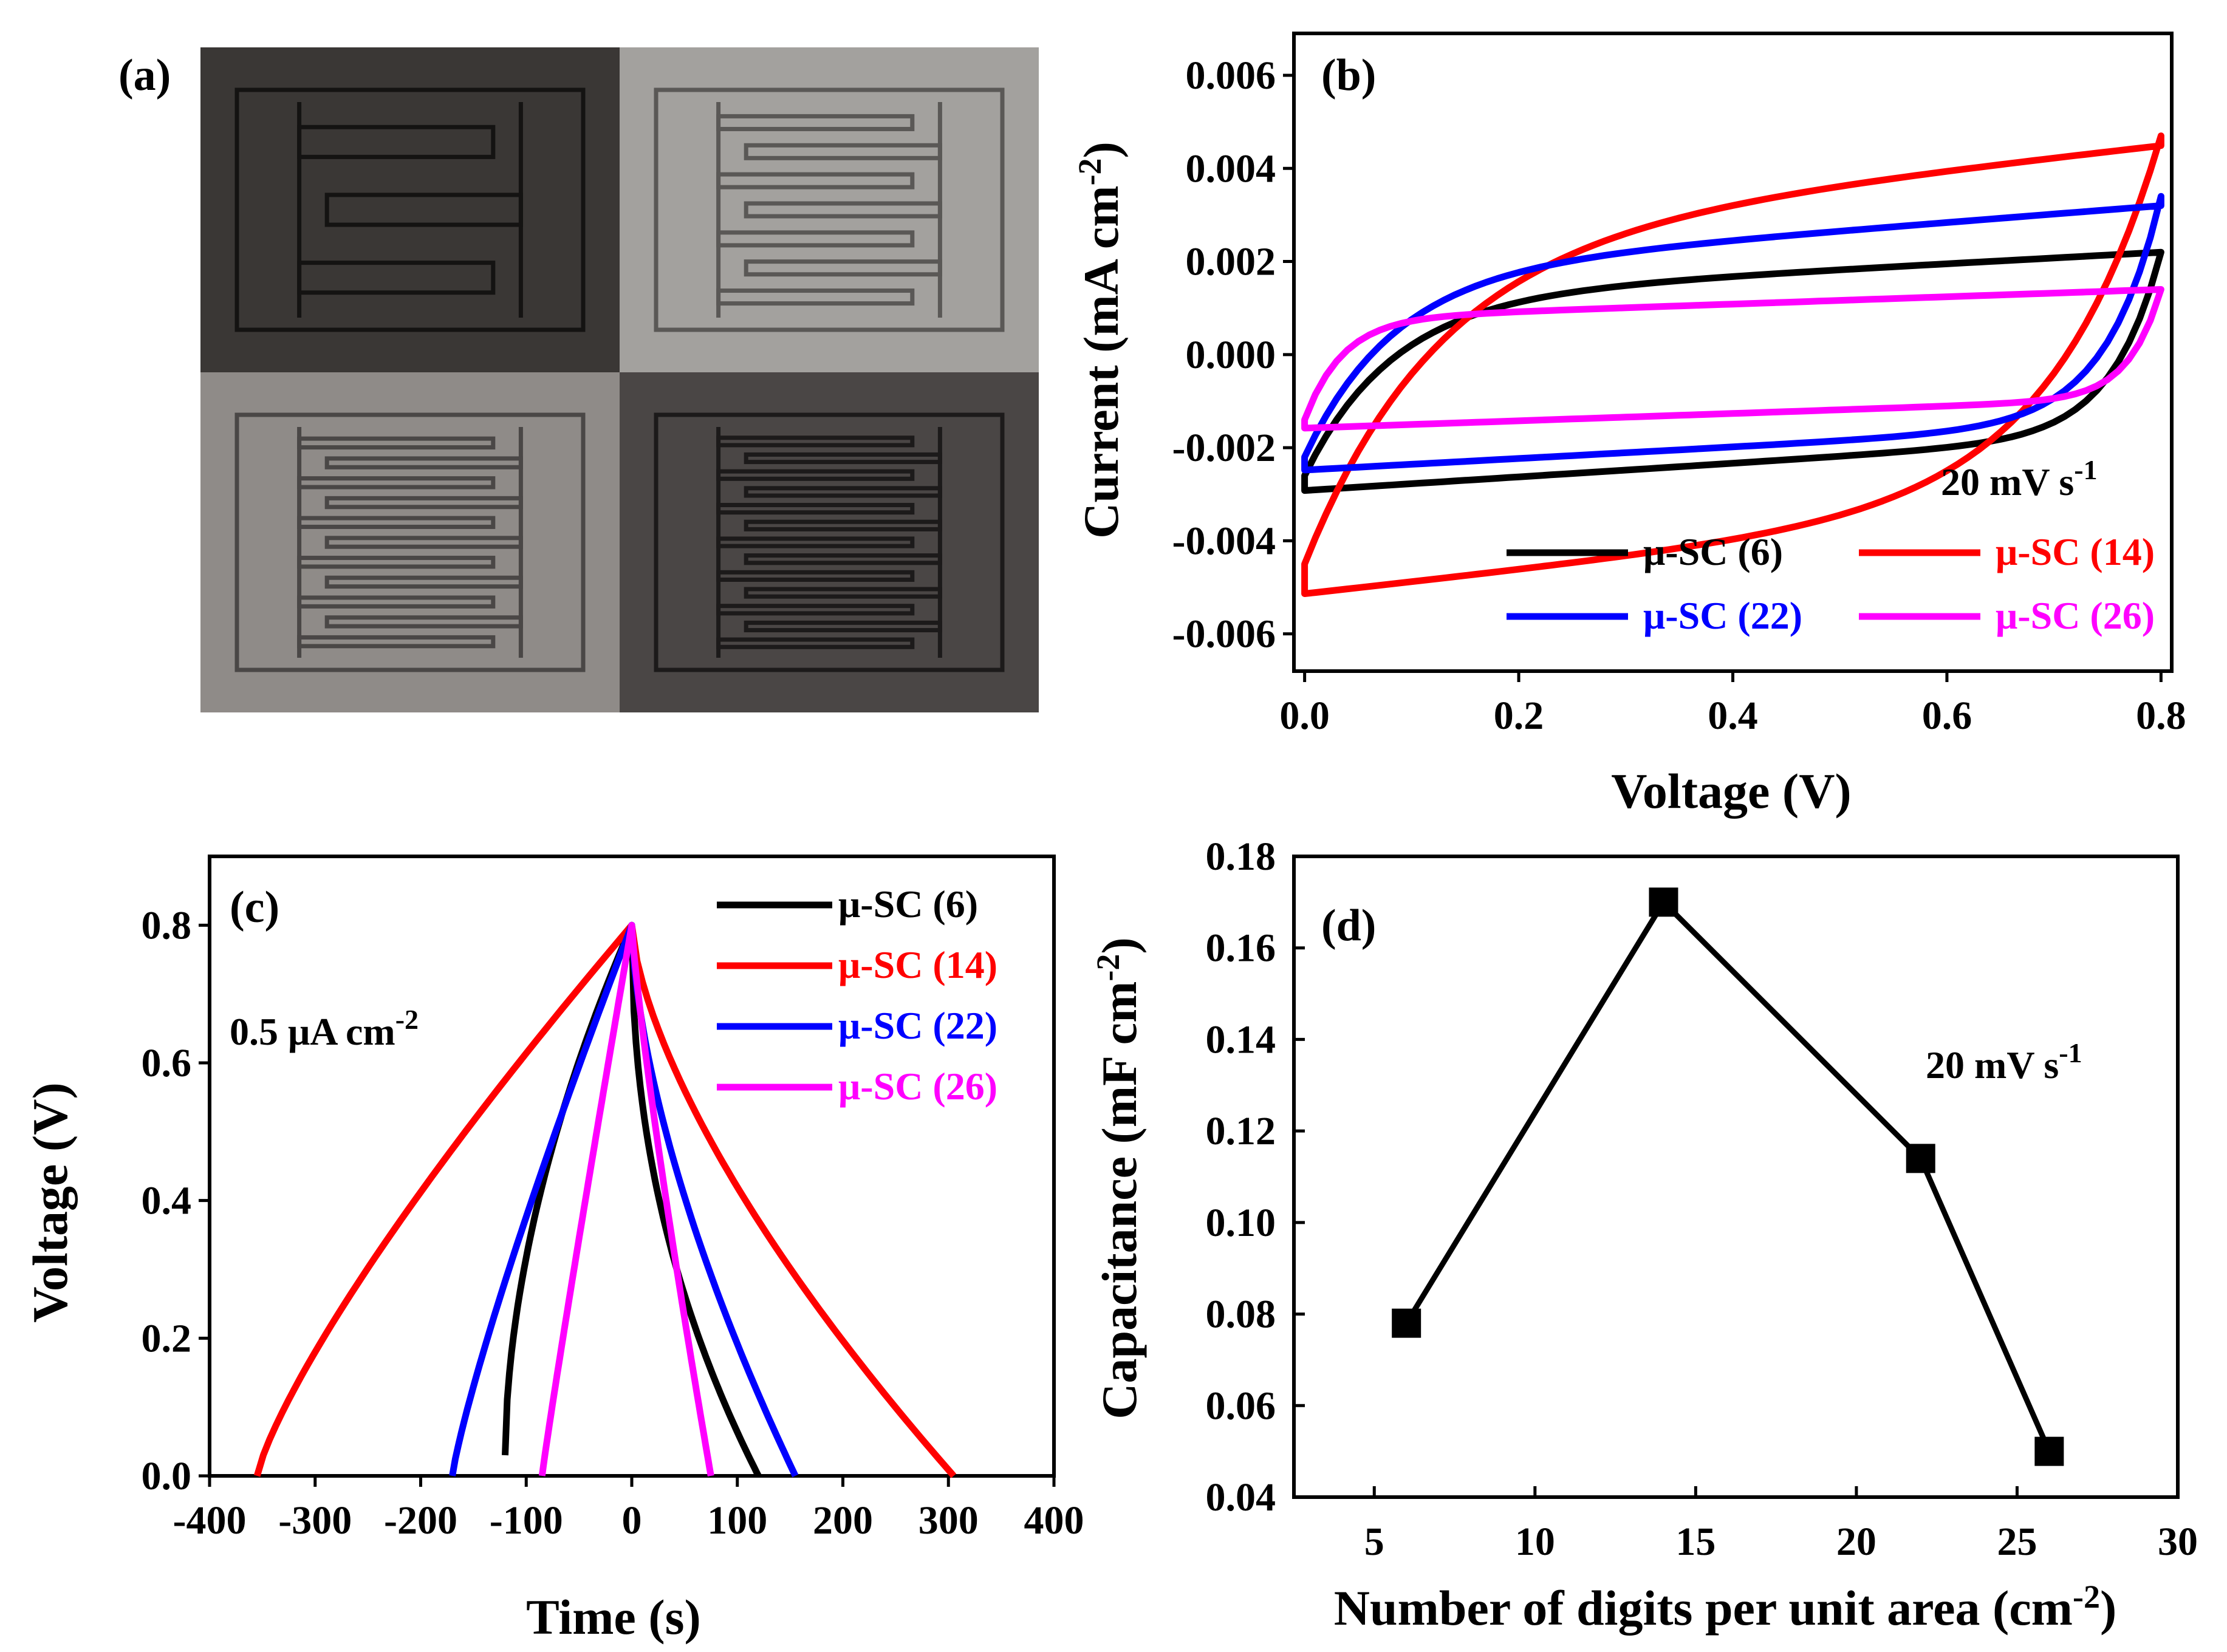  I want to click on x-tick-label: 10, so click(1535, 1542).